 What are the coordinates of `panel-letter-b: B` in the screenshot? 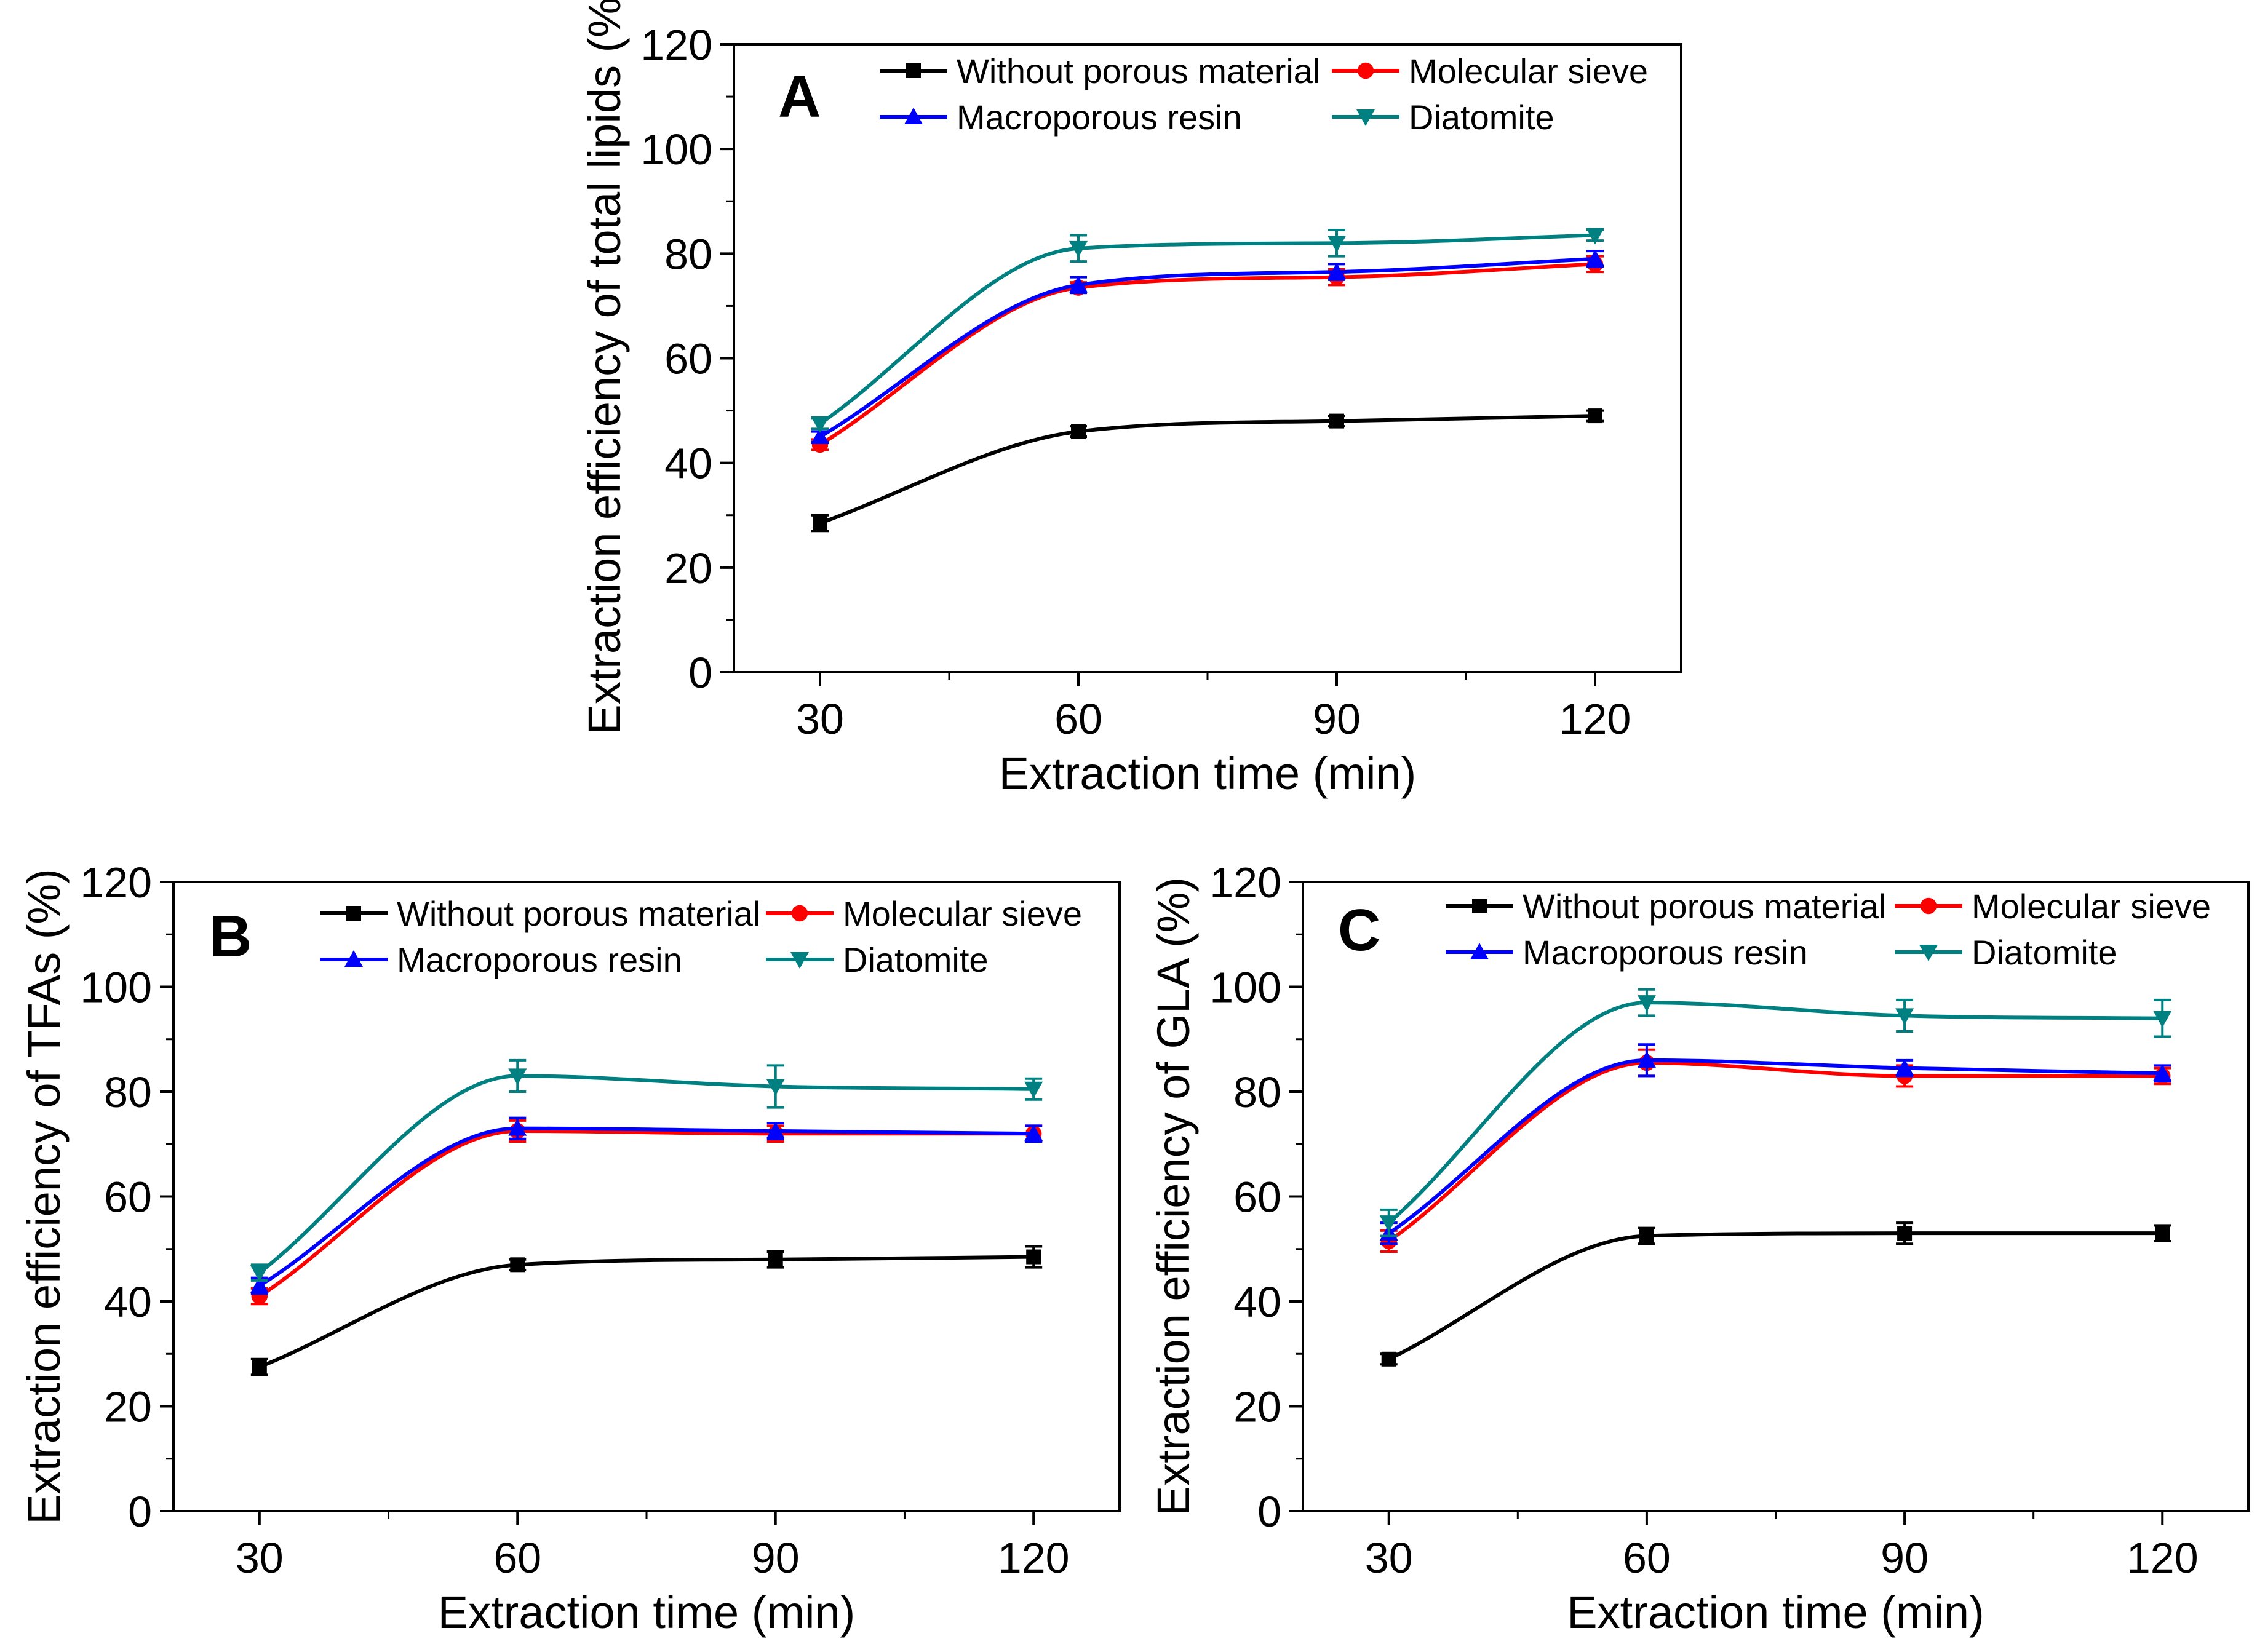 It's located at (230, 936).